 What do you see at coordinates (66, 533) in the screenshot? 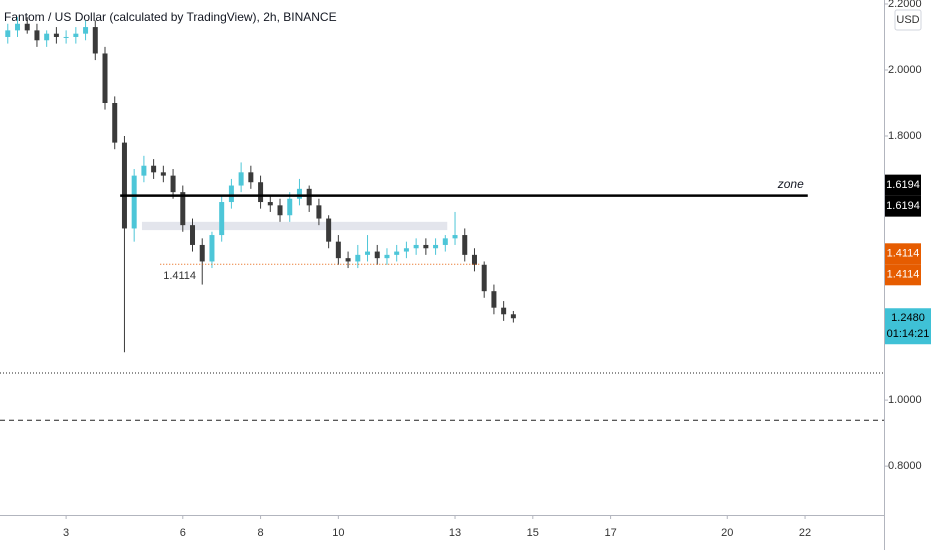
I see `x-tick-label: 3` at bounding box center [66, 533].